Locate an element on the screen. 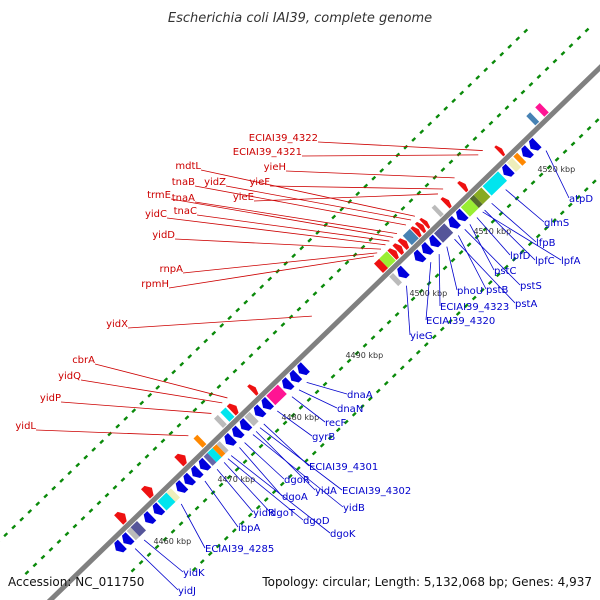  gene-label: rpmH is located at coordinates (155, 284).